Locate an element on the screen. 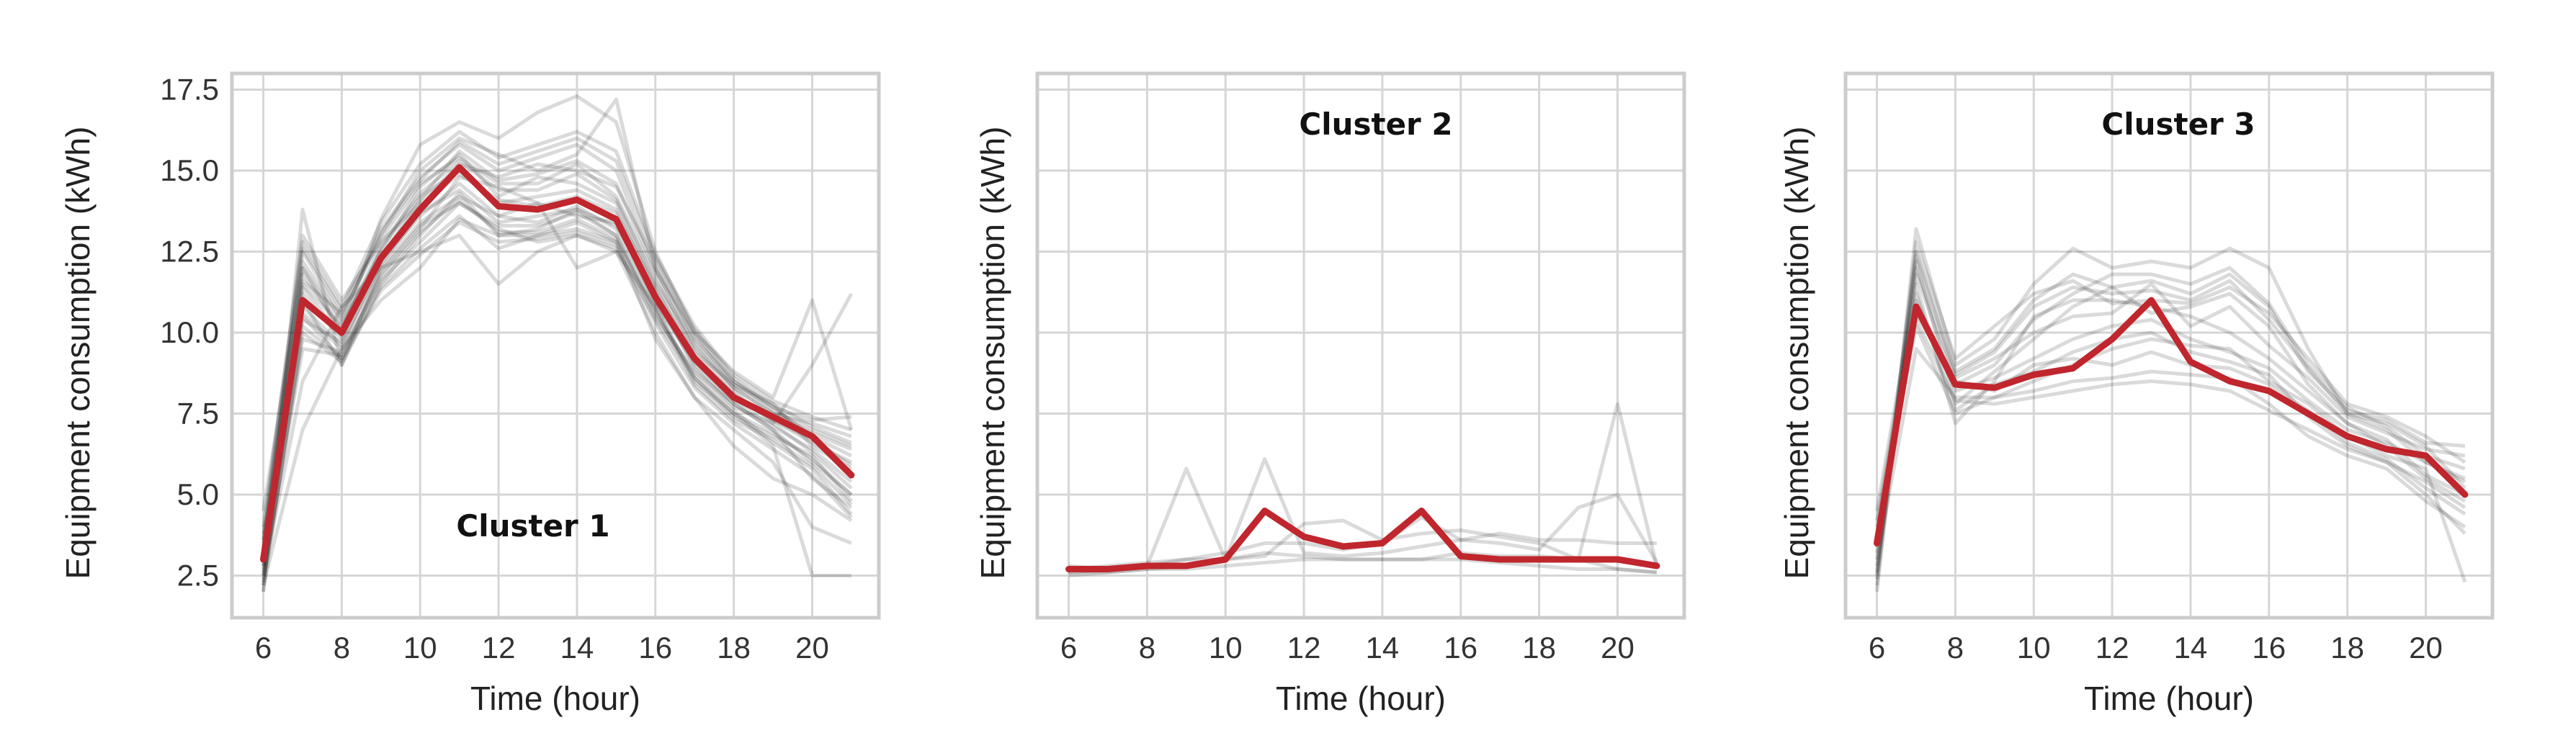 This screenshot has width=2576, height=743. y-tick-label: 12.5 is located at coordinates (189, 252).